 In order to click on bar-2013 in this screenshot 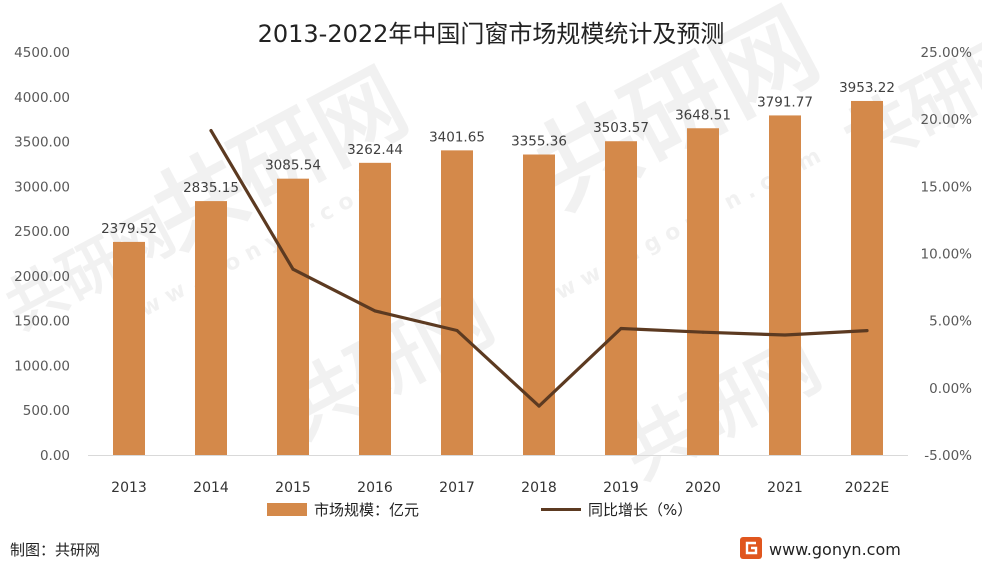, I will do `click(129, 348)`.